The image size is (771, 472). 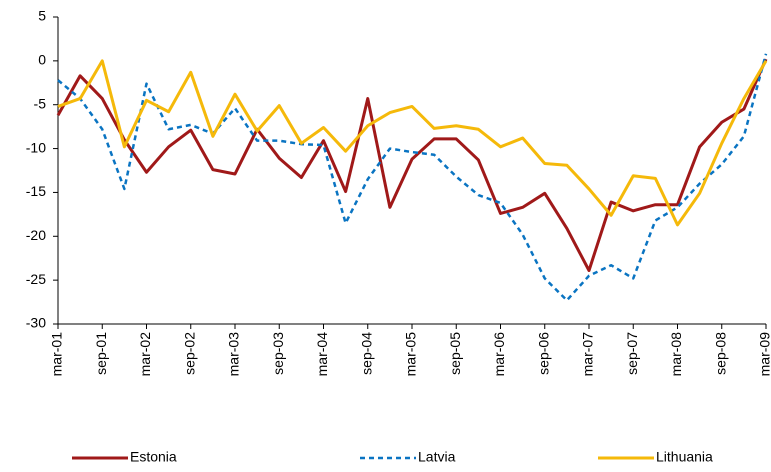 What do you see at coordinates (278, 353) in the screenshot?
I see `x-tick-label: sep-03` at bounding box center [278, 353].